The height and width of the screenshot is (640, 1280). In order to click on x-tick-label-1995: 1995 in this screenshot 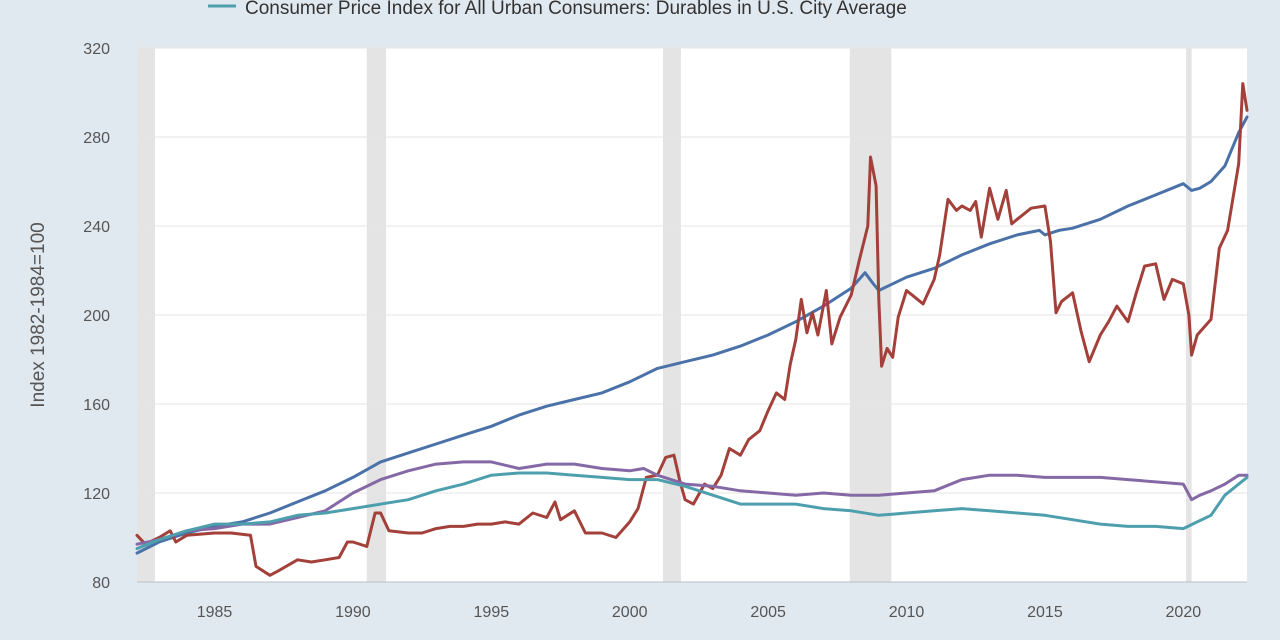, I will do `click(492, 612)`.